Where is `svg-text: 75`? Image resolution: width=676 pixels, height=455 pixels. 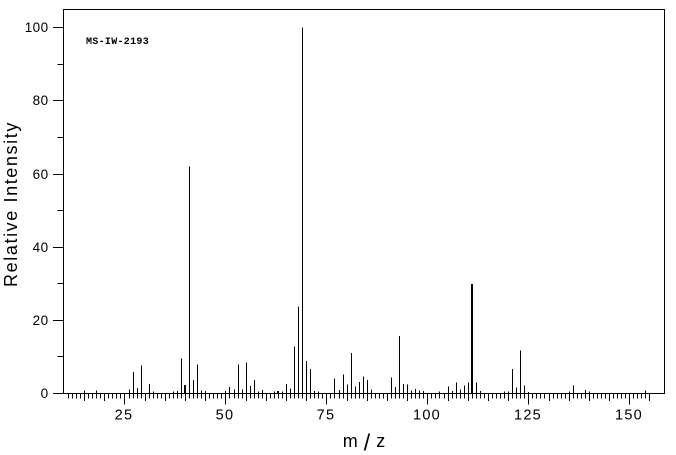
svg-text: 75 is located at coordinates (326, 416).